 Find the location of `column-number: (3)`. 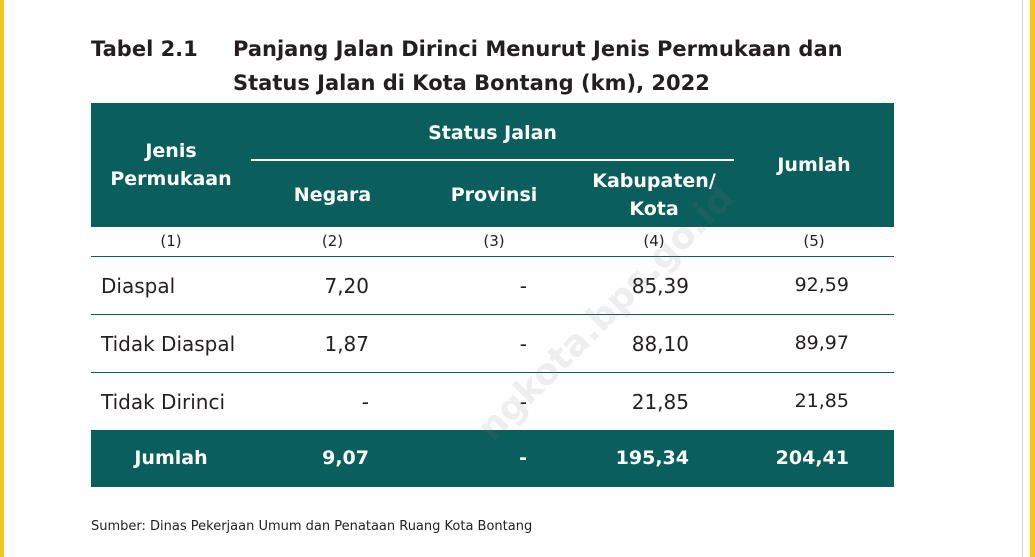

column-number: (3) is located at coordinates (494, 241).